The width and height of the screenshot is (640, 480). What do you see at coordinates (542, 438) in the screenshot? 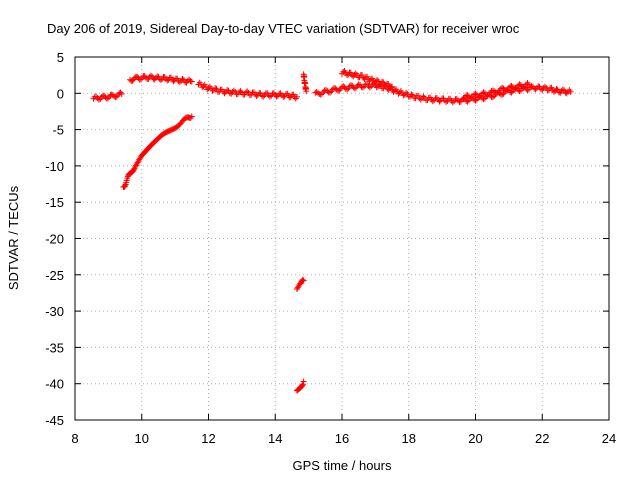
I see `x-tick-label: 22` at bounding box center [542, 438].